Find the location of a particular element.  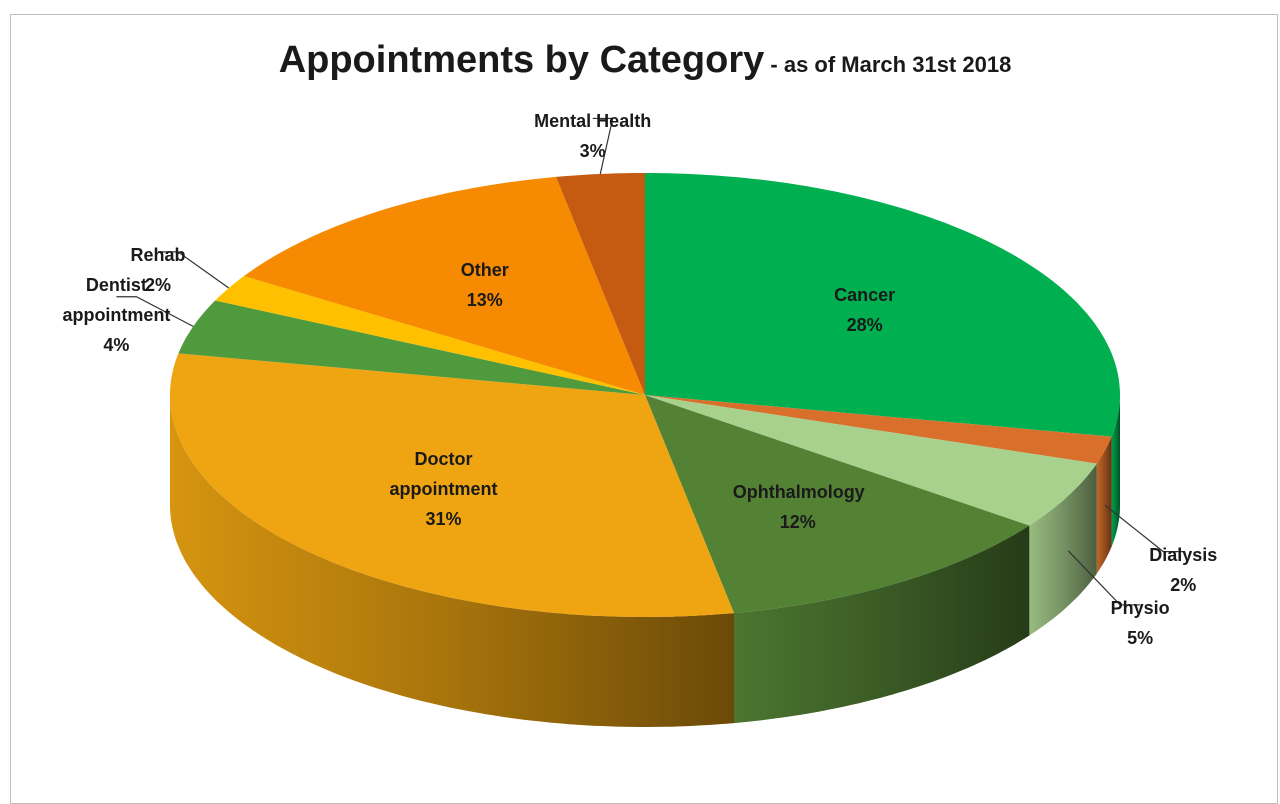

data-label: Rehab 2% is located at coordinates (157, 270).